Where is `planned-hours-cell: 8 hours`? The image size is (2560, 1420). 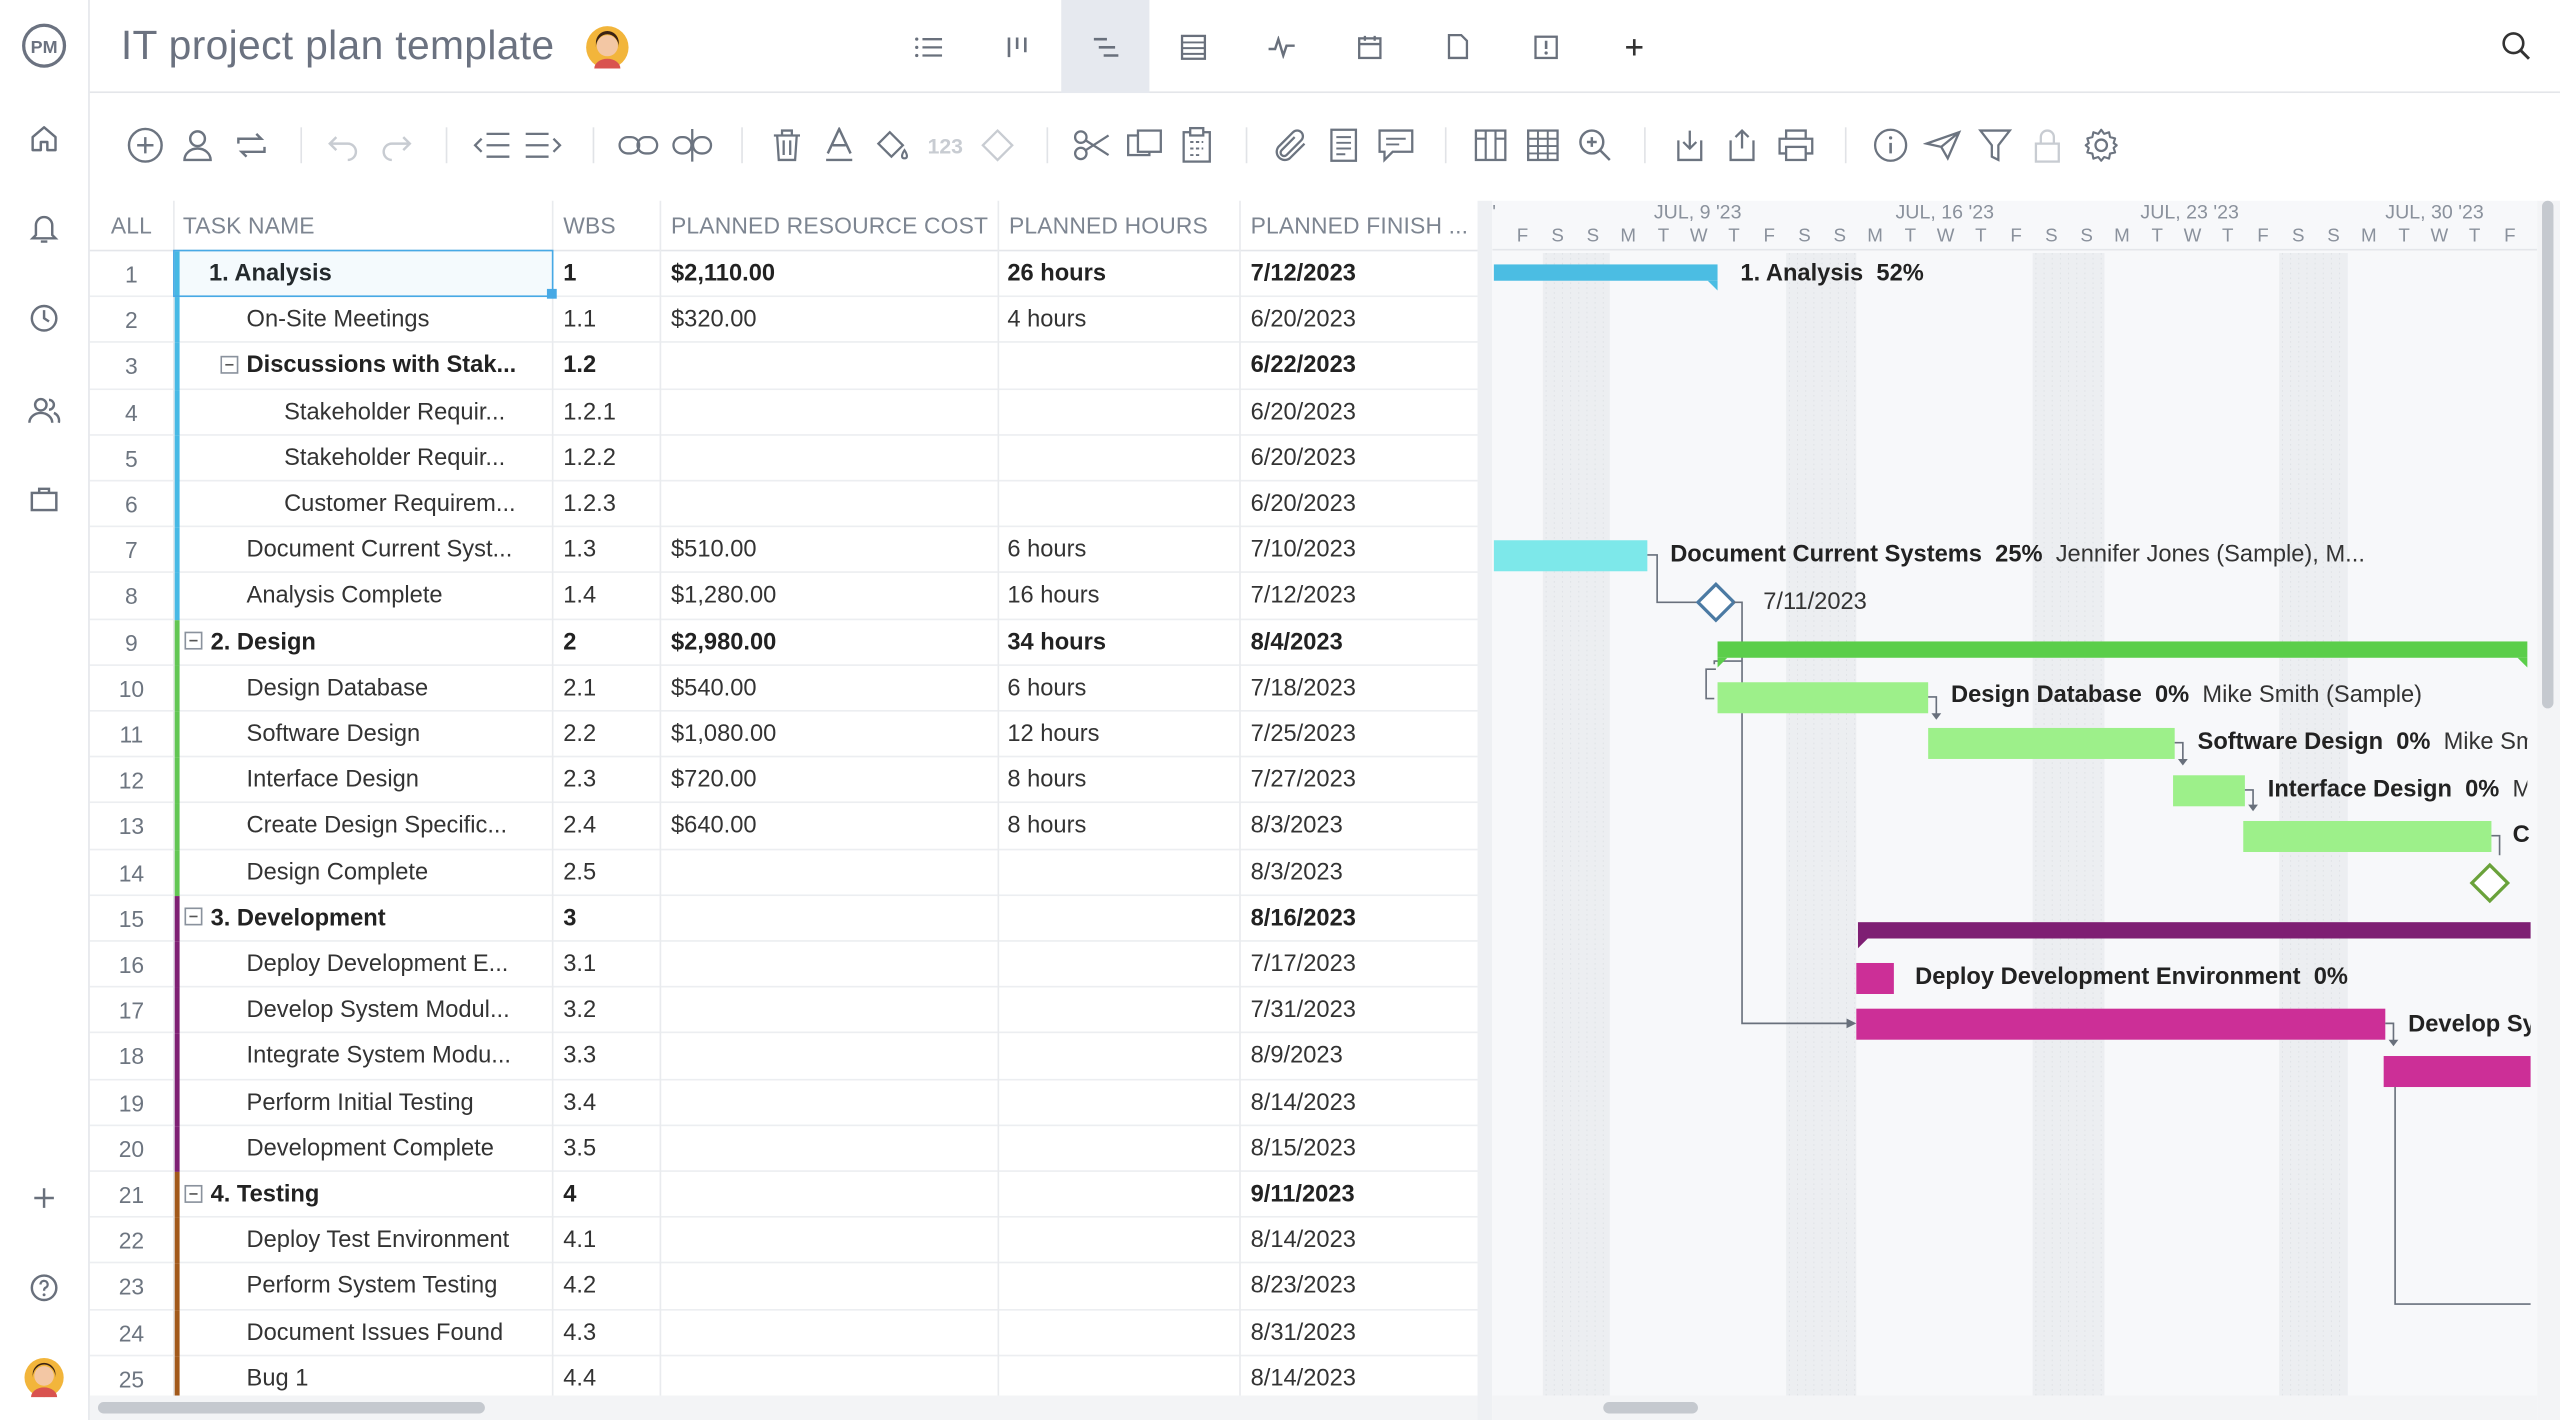 planned-hours-cell: 8 hours is located at coordinates (1047, 780).